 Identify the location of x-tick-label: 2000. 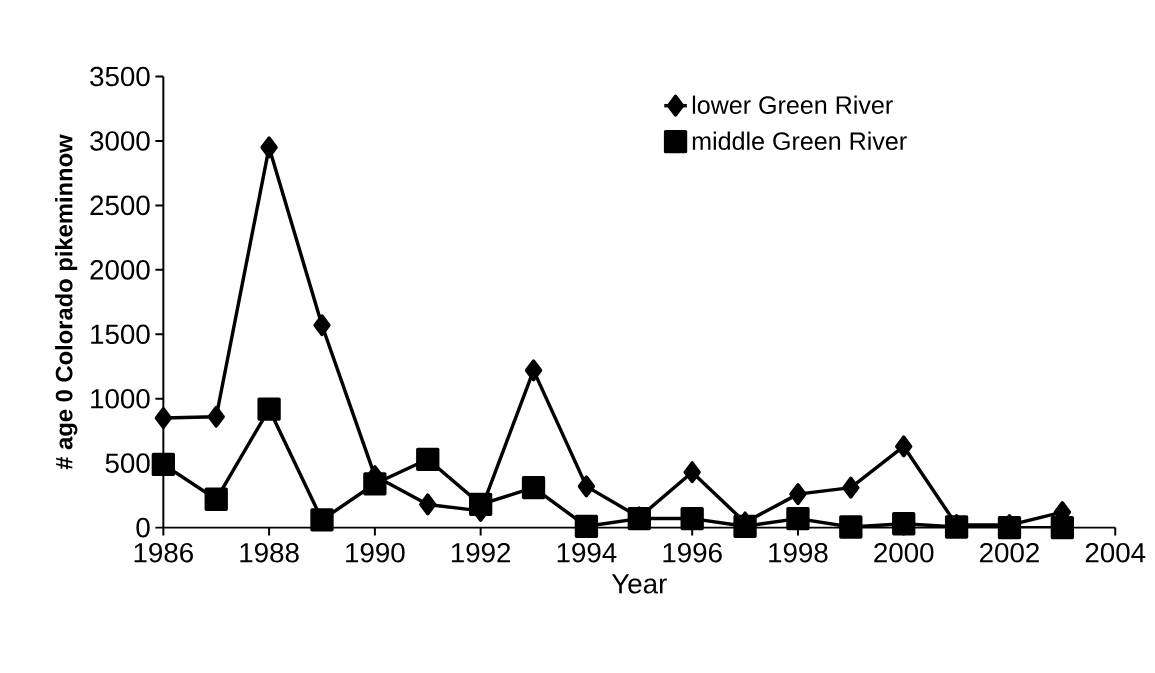
(904, 553).